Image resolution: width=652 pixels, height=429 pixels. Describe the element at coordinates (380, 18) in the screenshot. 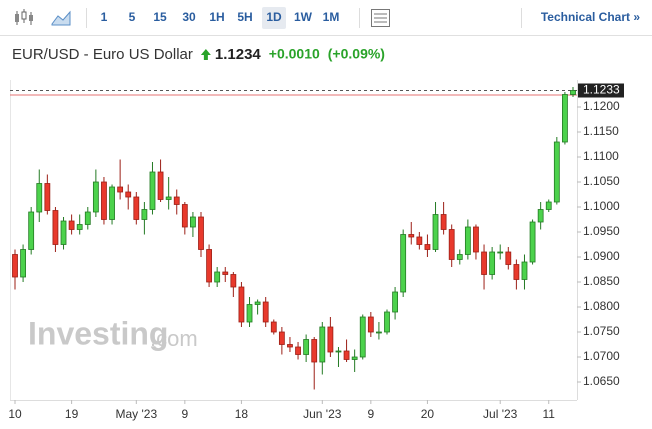

I see `table-icon` at that location.